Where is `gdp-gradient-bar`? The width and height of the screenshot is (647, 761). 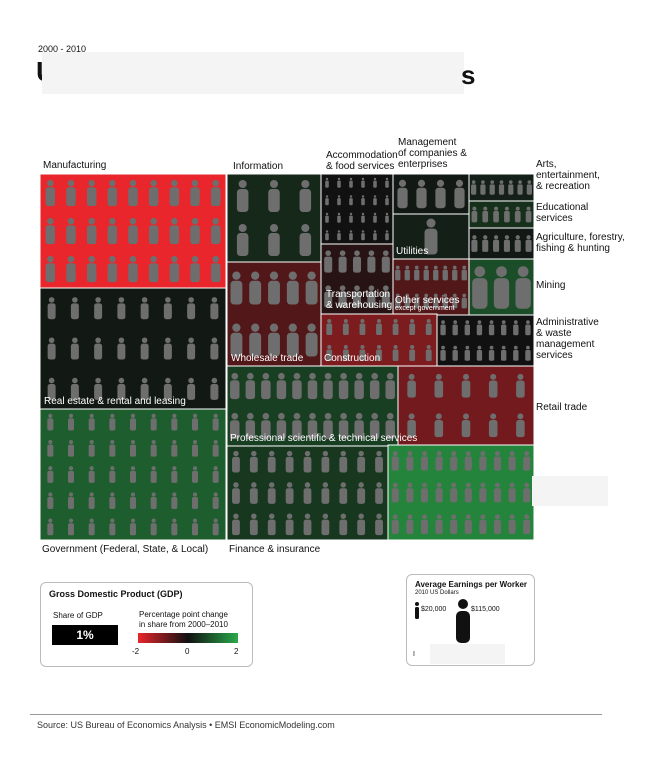 gdp-gradient-bar is located at coordinates (188, 638).